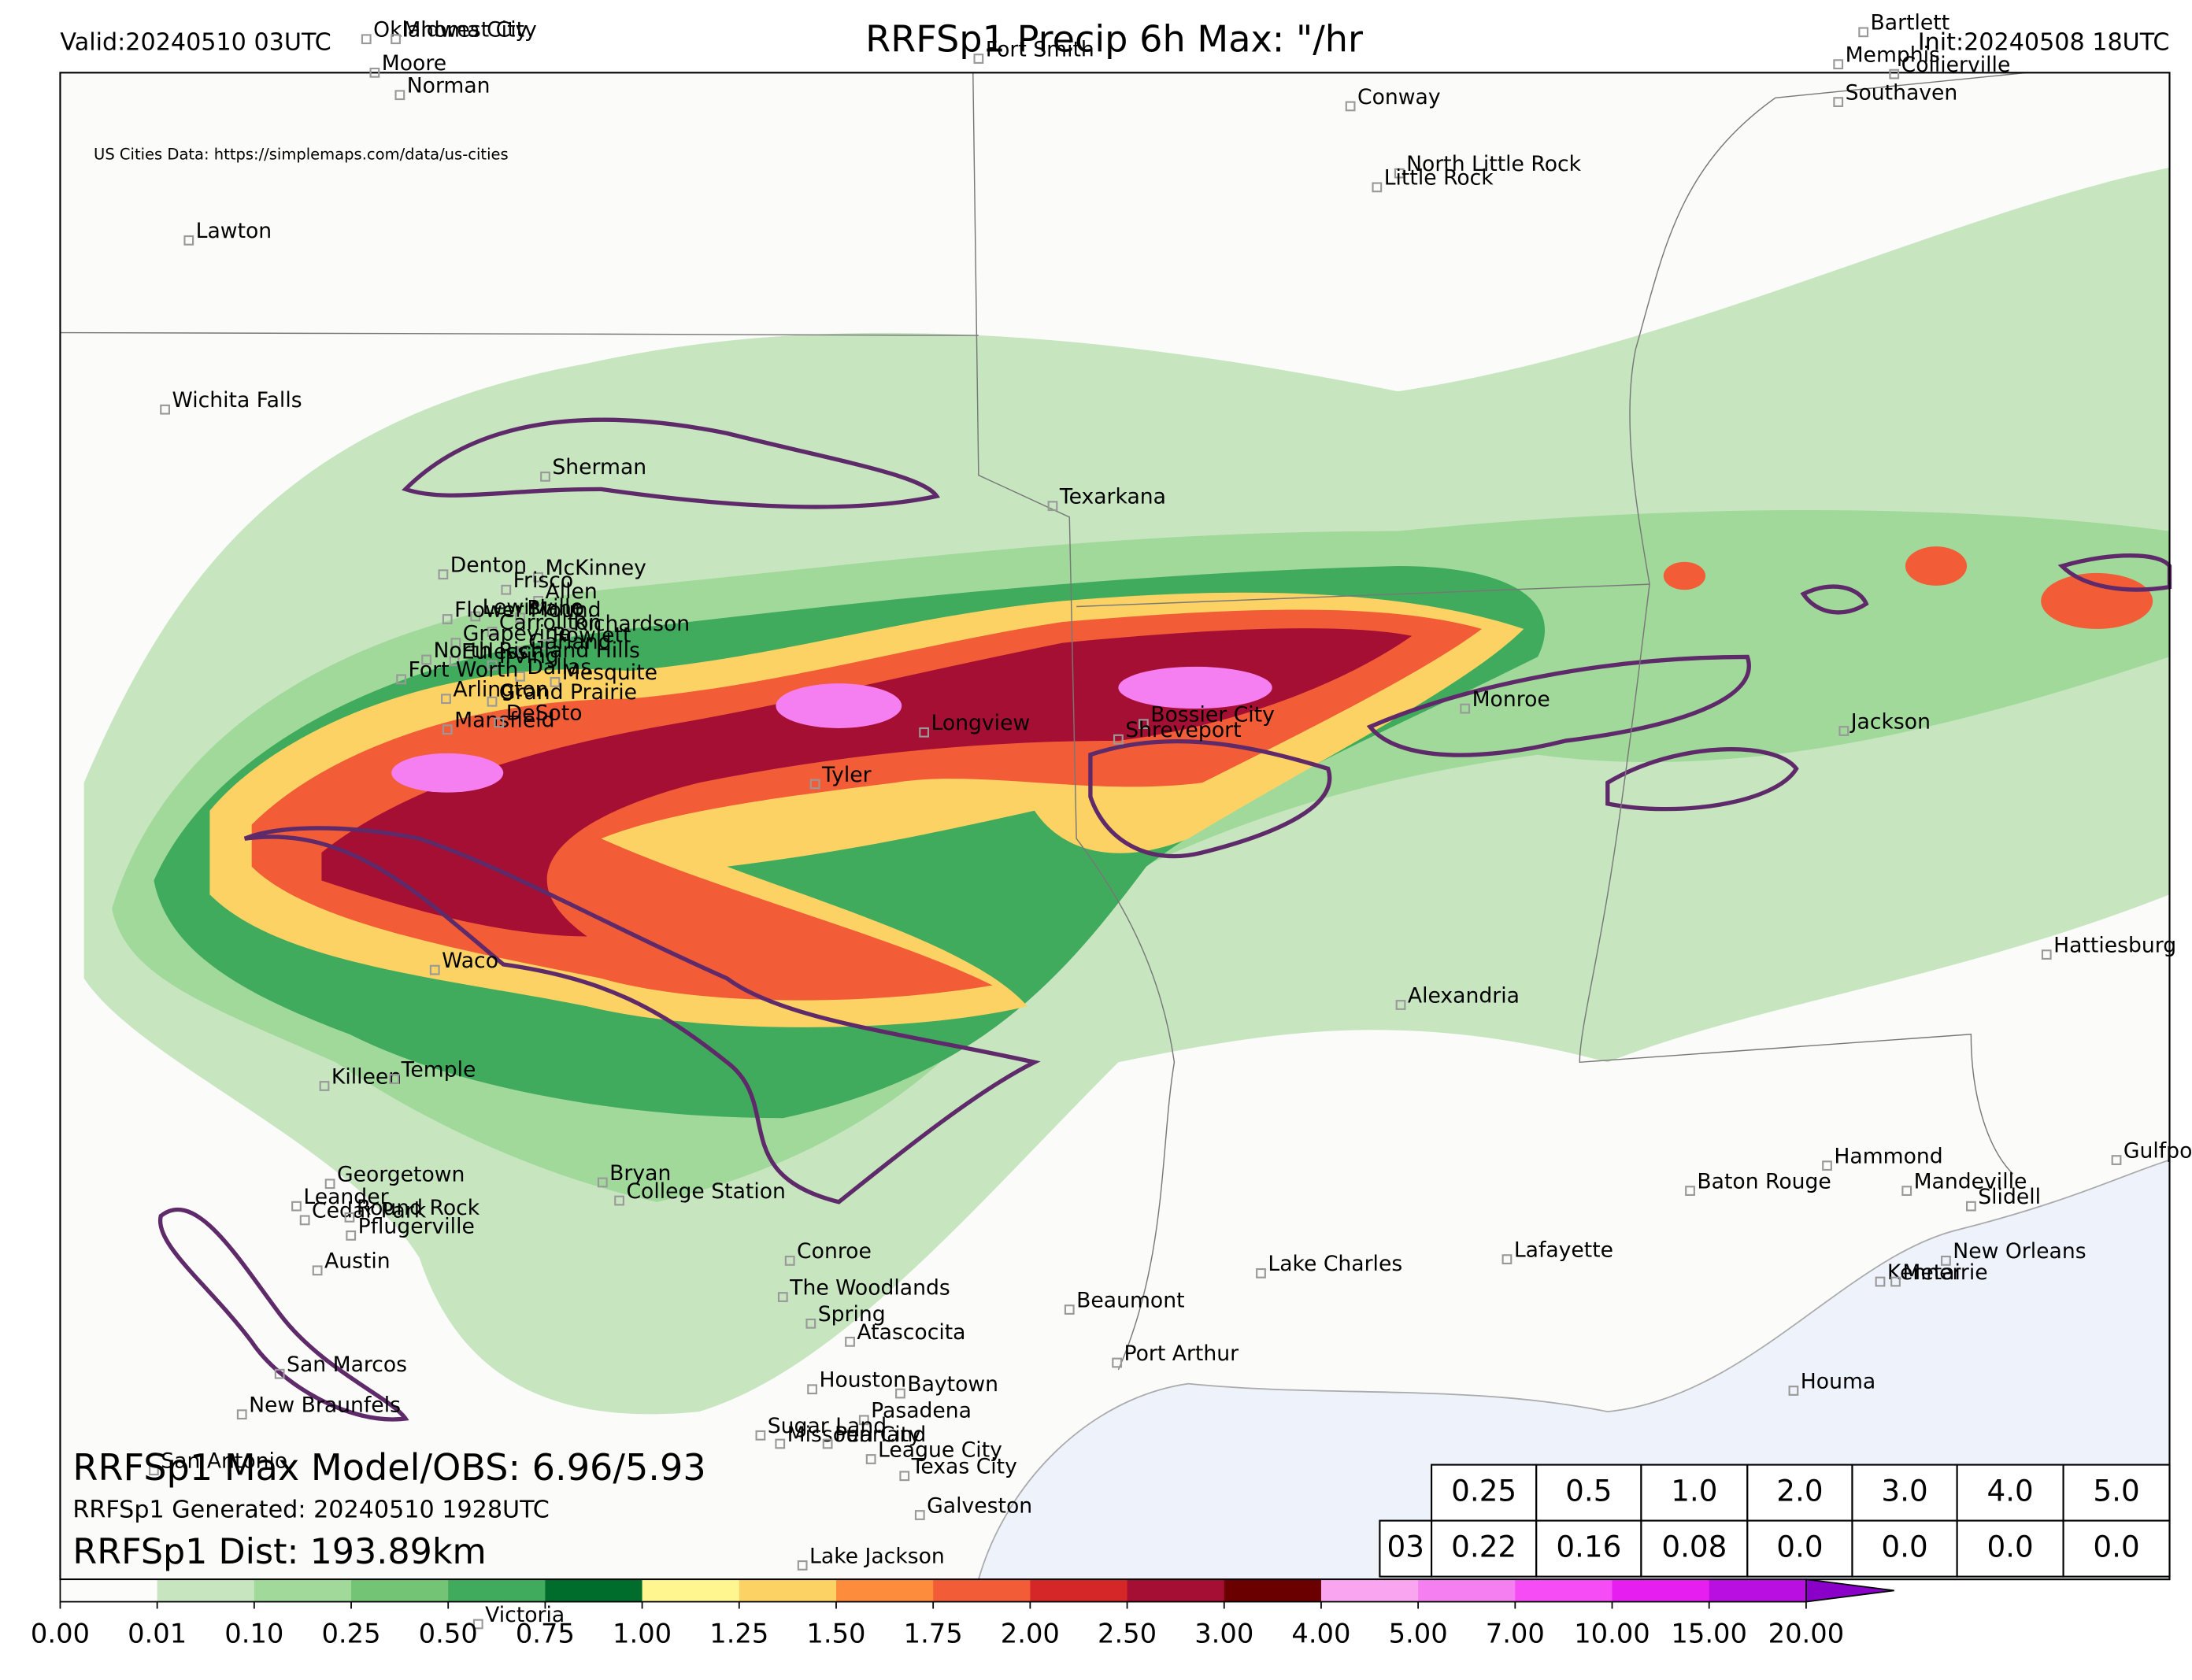  I want to click on city-label: Southaven, so click(1902, 92).